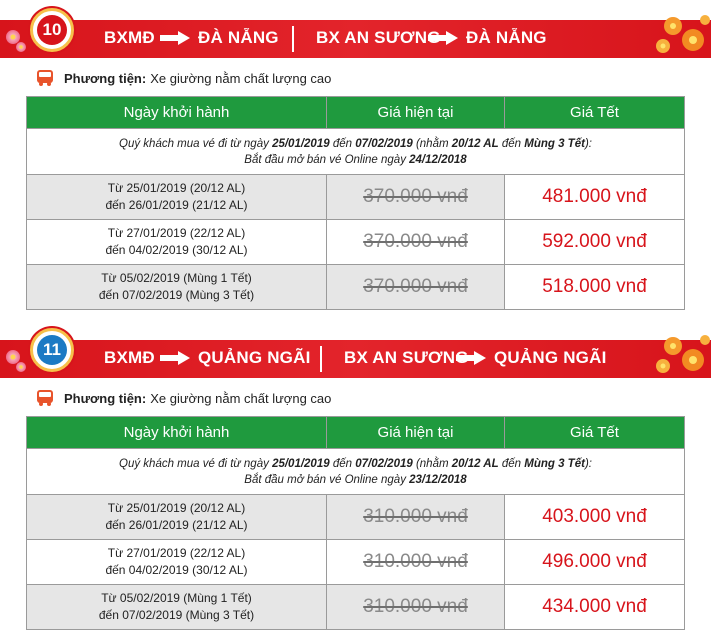 This screenshot has width=711, height=641. I want to click on section-number: 10, so click(52, 30).